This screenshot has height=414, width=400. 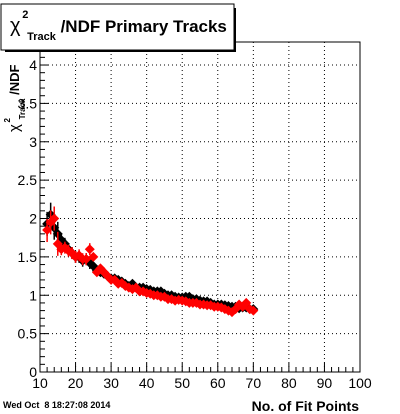 What do you see at coordinates (22, 108) in the screenshot?
I see `y-title-subscript: Track` at bounding box center [22, 108].